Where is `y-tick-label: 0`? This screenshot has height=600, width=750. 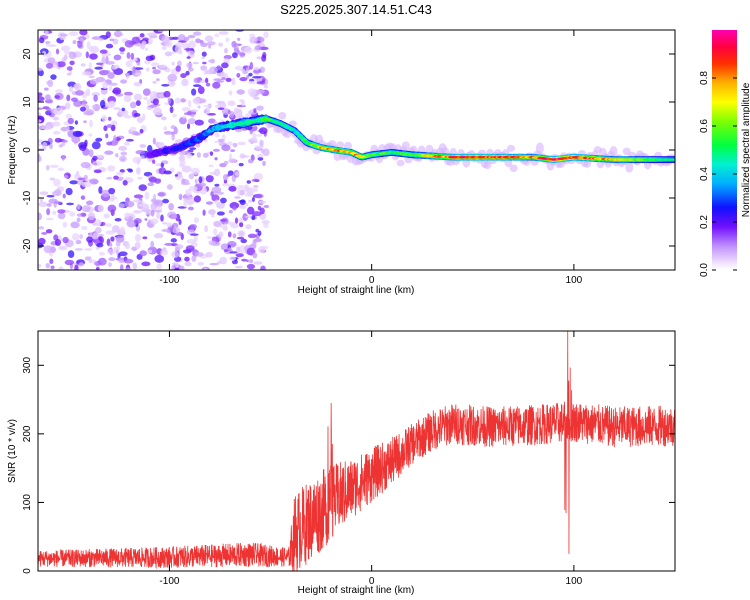
y-tick-label: 0 is located at coordinates (27, 150).